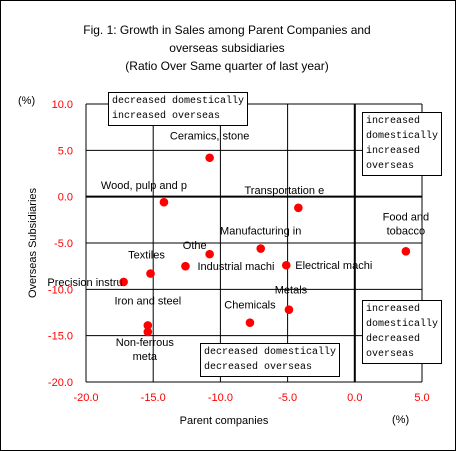 The width and height of the screenshot is (456, 451). Describe the element at coordinates (60, 290) in the screenshot. I see `y-tick-label: -10.0` at that location.